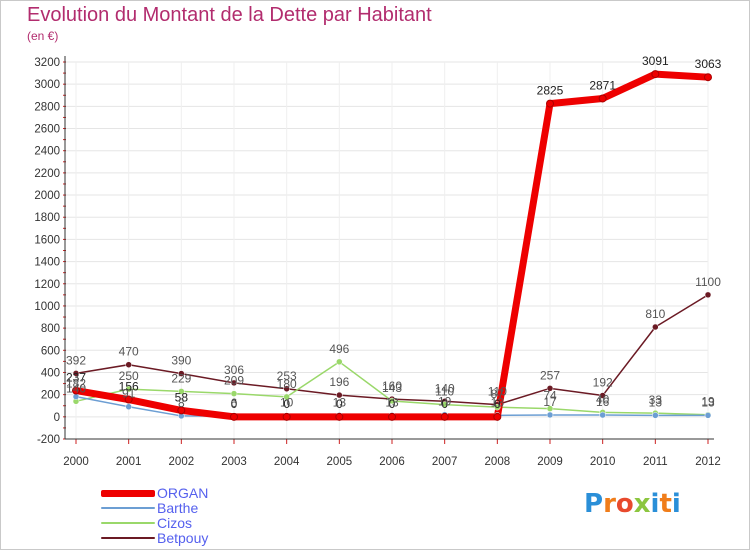 The width and height of the screenshot is (750, 550). What do you see at coordinates (708, 462) in the screenshot?
I see `x-tick-label: 2012` at bounding box center [708, 462].